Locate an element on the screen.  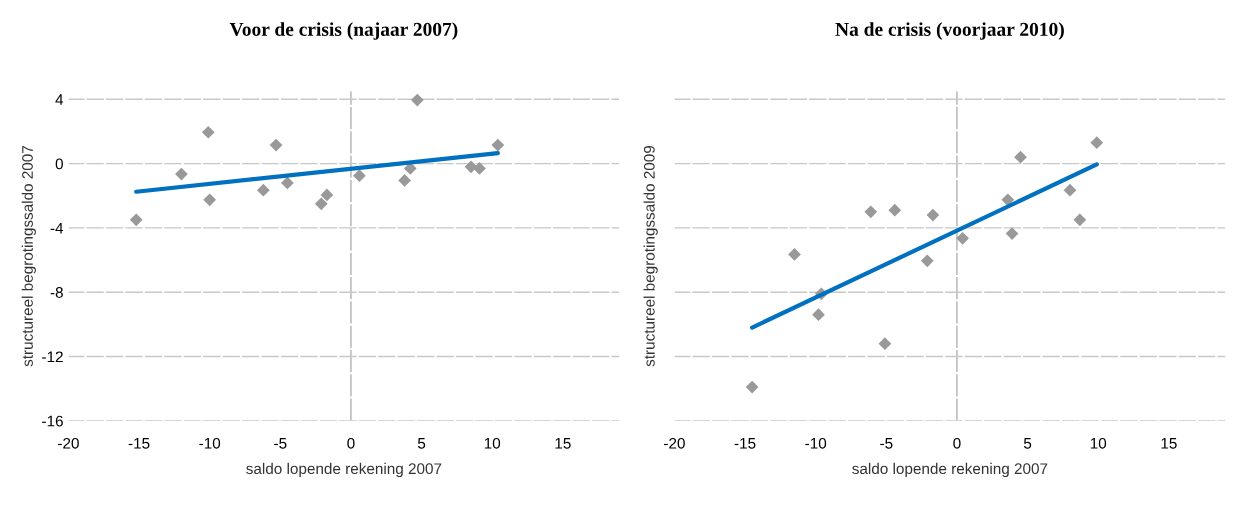
y-tick-label: 4 is located at coordinates (59, 99).